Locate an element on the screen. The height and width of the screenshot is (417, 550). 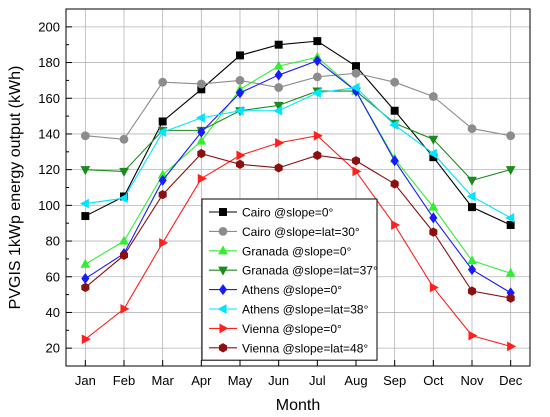
legend-item: Granada @slope=0° is located at coordinates (280, 251).